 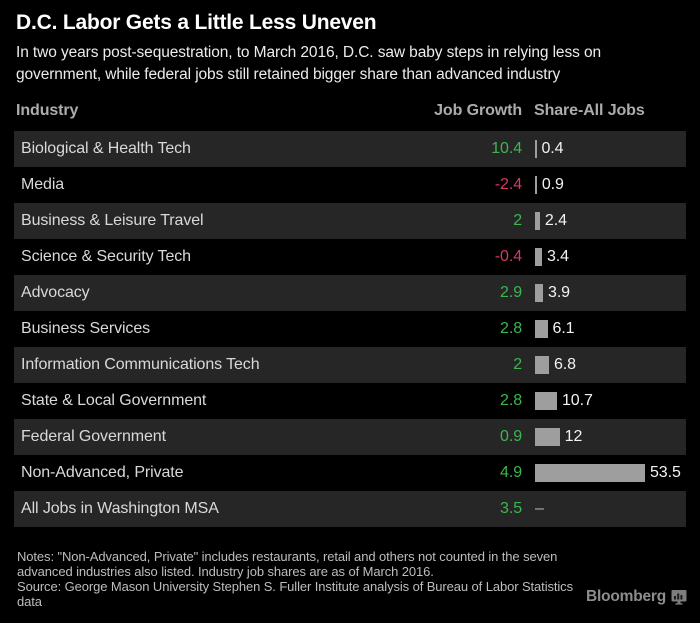 I want to click on table-row: Non-Advanced, Private 4.9 53.5, so click(x=350, y=473).